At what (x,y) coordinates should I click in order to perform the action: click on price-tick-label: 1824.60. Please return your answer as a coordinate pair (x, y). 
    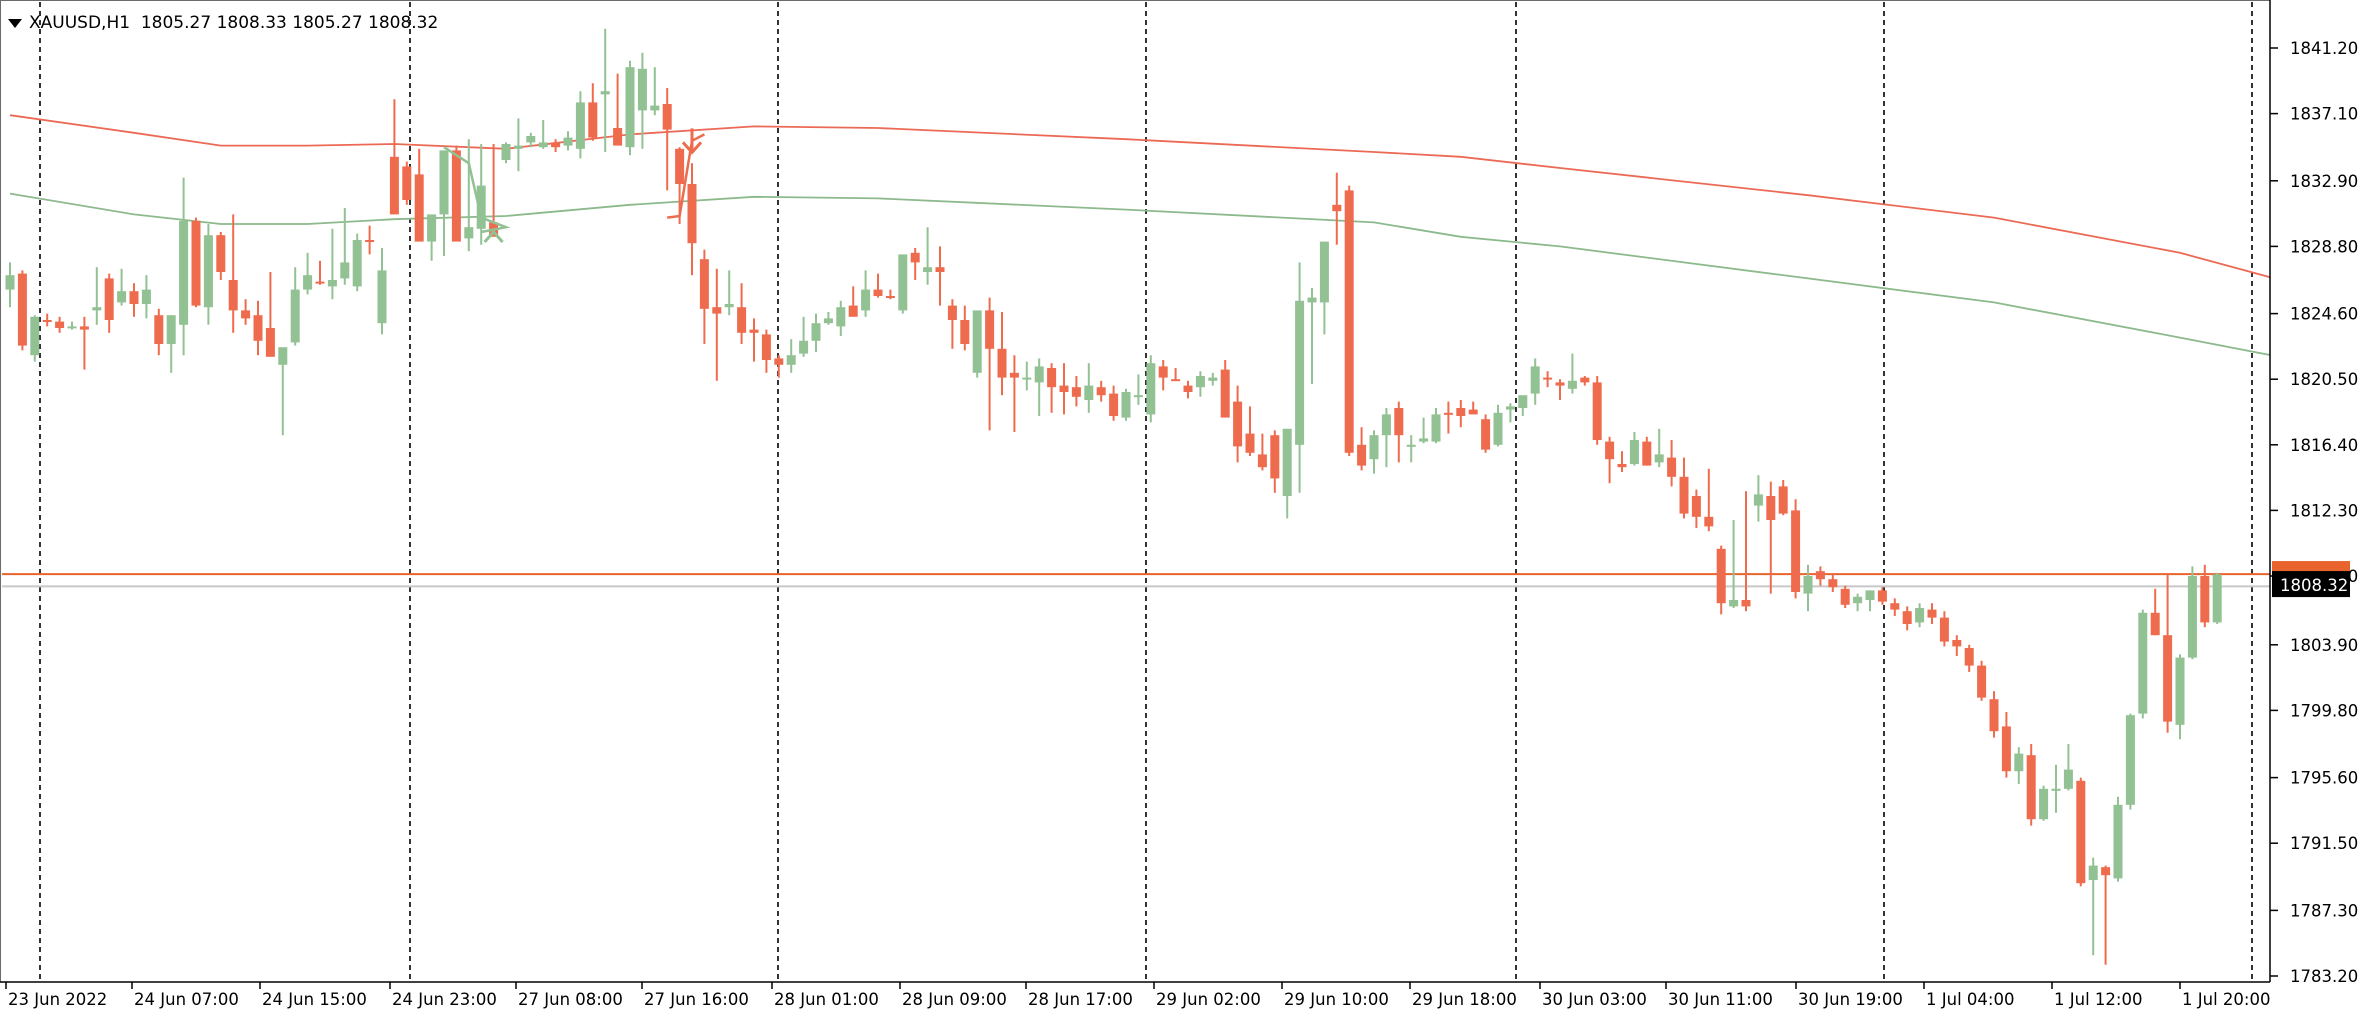
    Looking at the image, I should click on (2324, 314).